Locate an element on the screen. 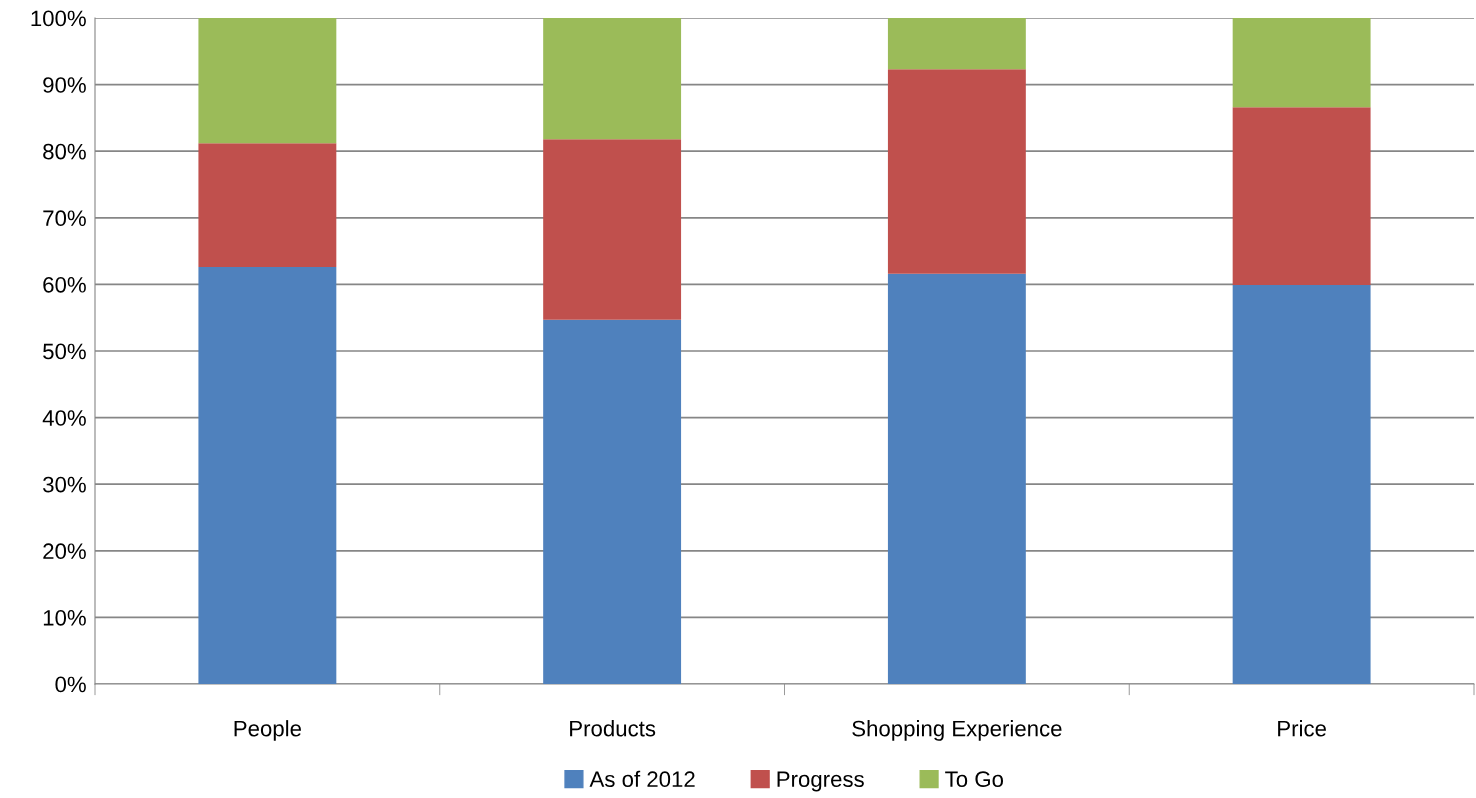 The image size is (1476, 798). x-tick-label: Price is located at coordinates (1302, 728).